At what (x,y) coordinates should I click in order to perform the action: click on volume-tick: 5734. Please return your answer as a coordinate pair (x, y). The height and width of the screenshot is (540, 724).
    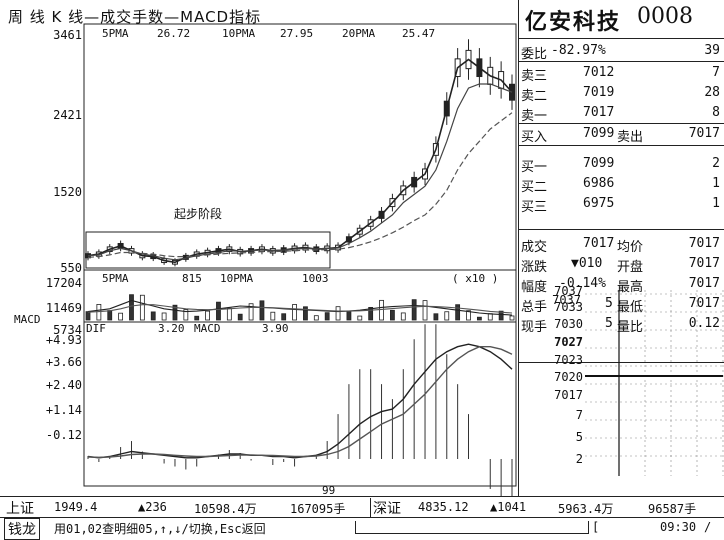
    Looking at the image, I should click on (67, 330).